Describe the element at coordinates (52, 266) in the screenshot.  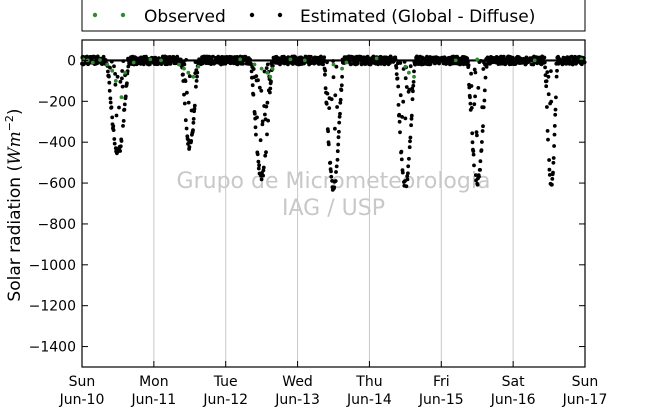
I see `y-tick-label: −1000` at that location.